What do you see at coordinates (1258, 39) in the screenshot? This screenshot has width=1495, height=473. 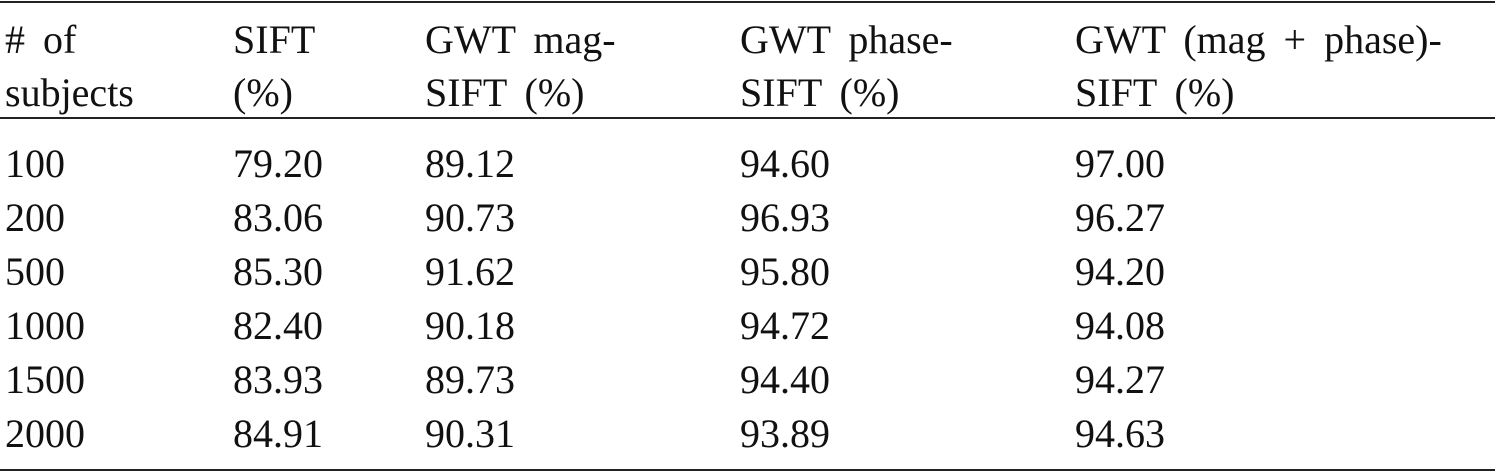 I see `header-cell: GWT (mag + phase)-` at bounding box center [1258, 39].